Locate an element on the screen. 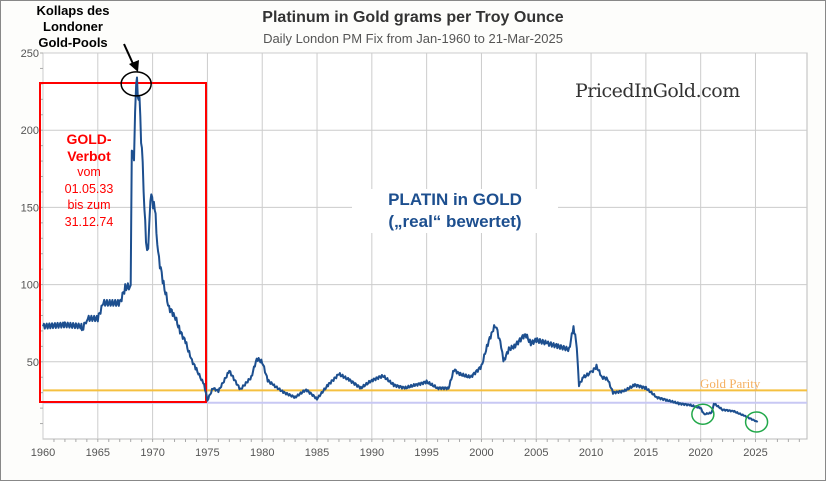 This screenshot has height=481, width=826. y-tick-label: 50 is located at coordinates (33, 363).